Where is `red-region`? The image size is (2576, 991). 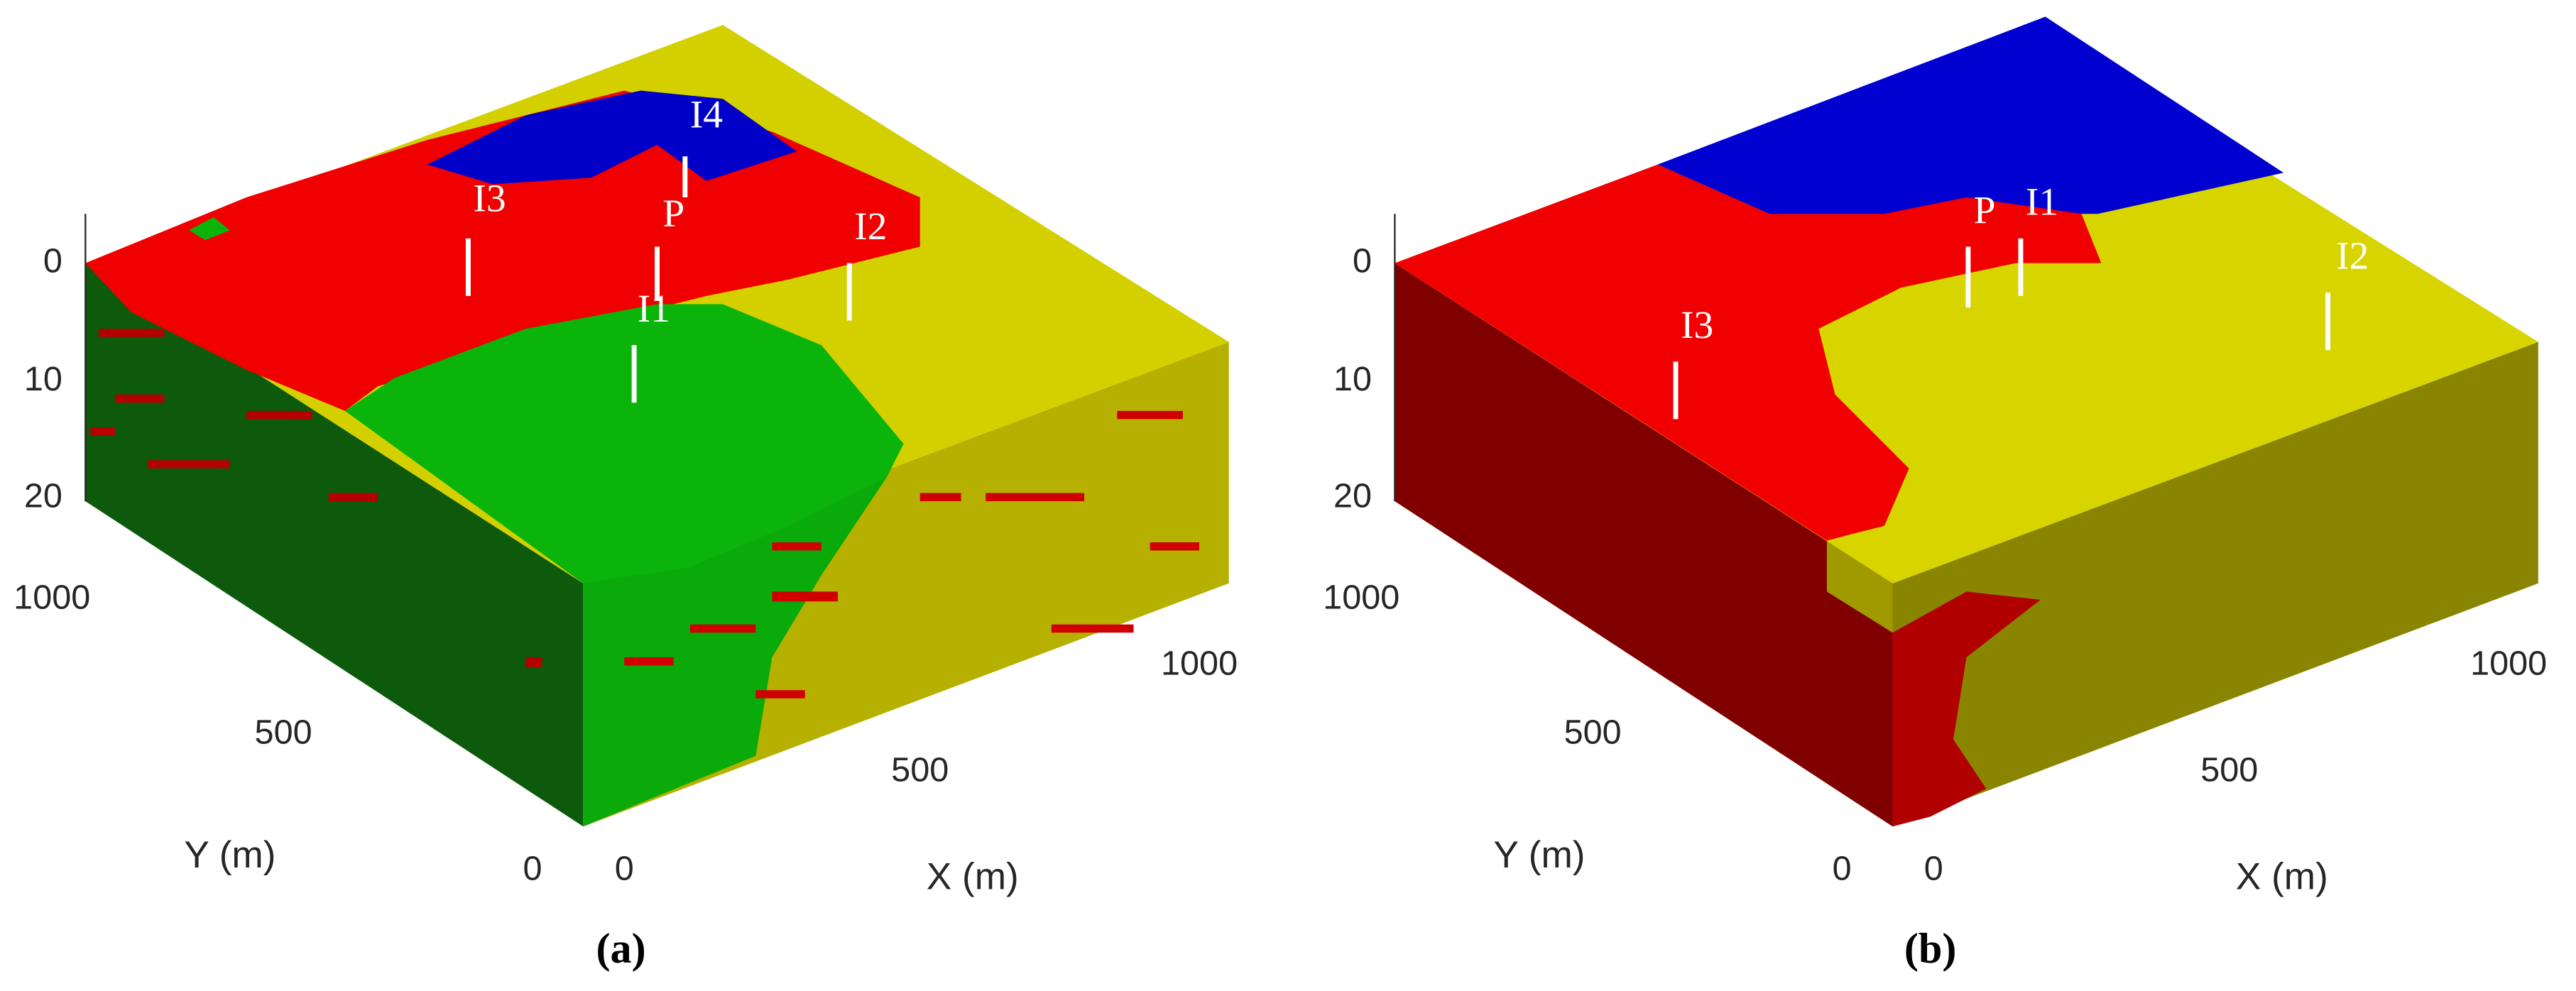
red-region is located at coordinates (1748, 352).